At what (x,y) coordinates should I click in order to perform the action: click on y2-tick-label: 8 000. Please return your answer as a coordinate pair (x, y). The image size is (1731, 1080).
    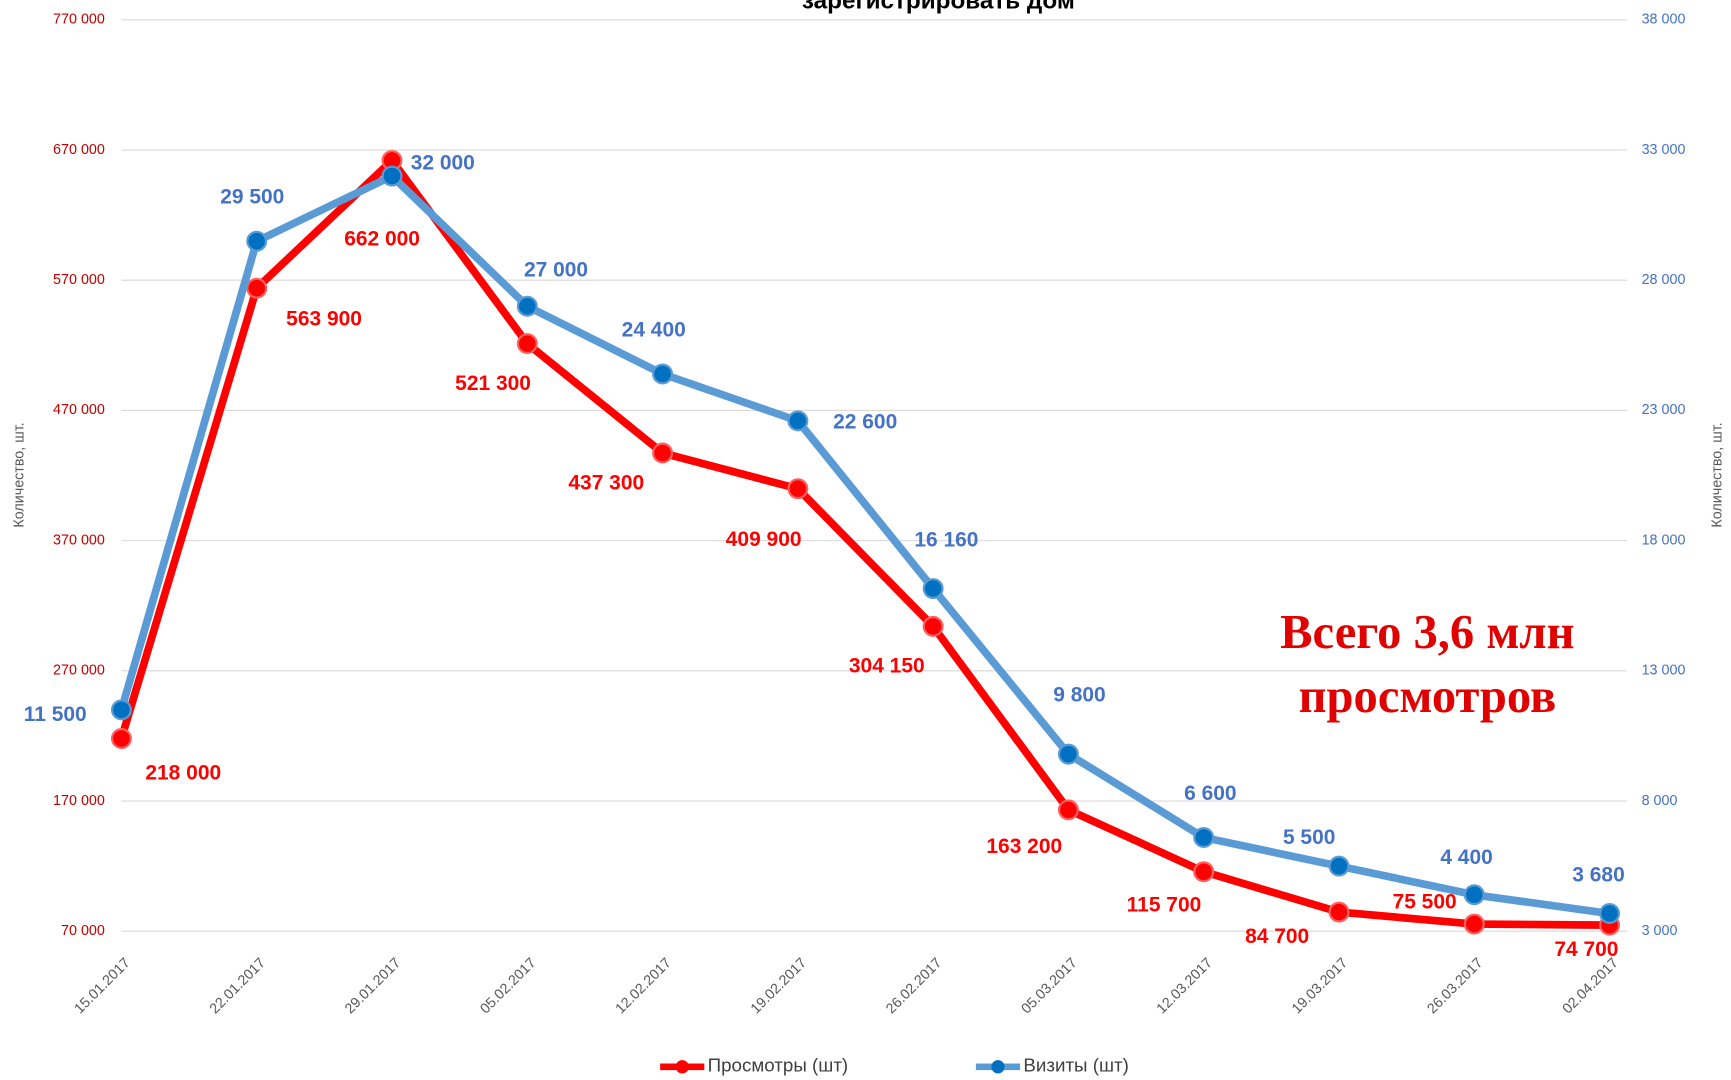
    Looking at the image, I should click on (1660, 801).